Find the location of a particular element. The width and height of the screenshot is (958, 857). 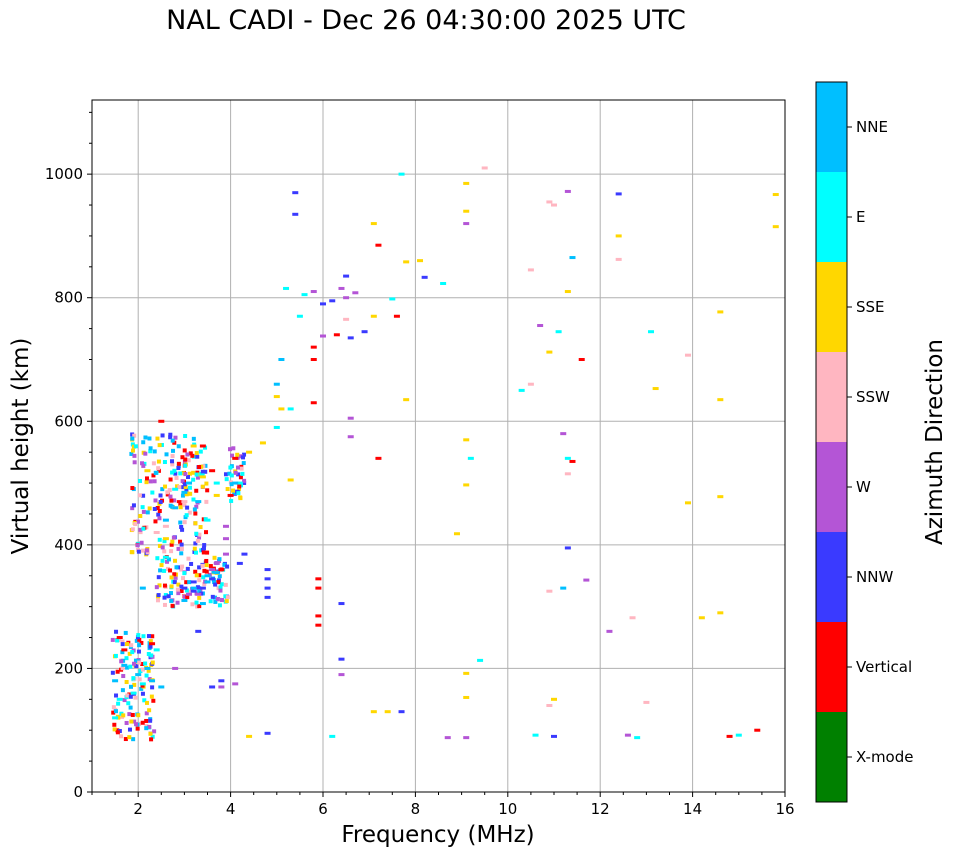

colorbar-frame is located at coordinates (831, 442).